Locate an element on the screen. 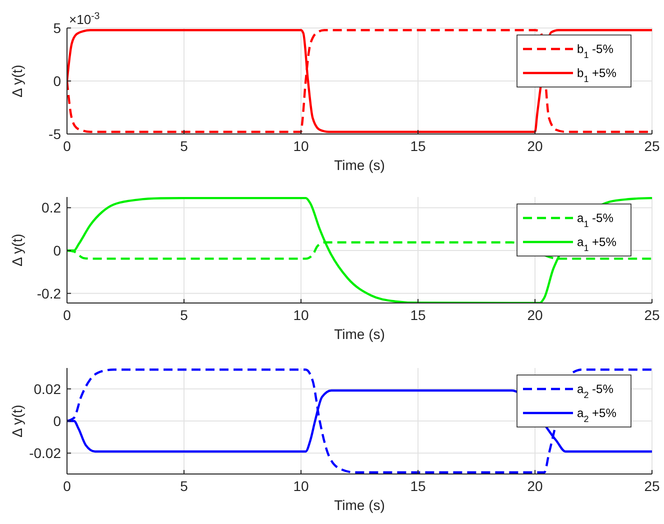  legend-label: b$_{1}$ +5% is located at coordinates (597, 75).